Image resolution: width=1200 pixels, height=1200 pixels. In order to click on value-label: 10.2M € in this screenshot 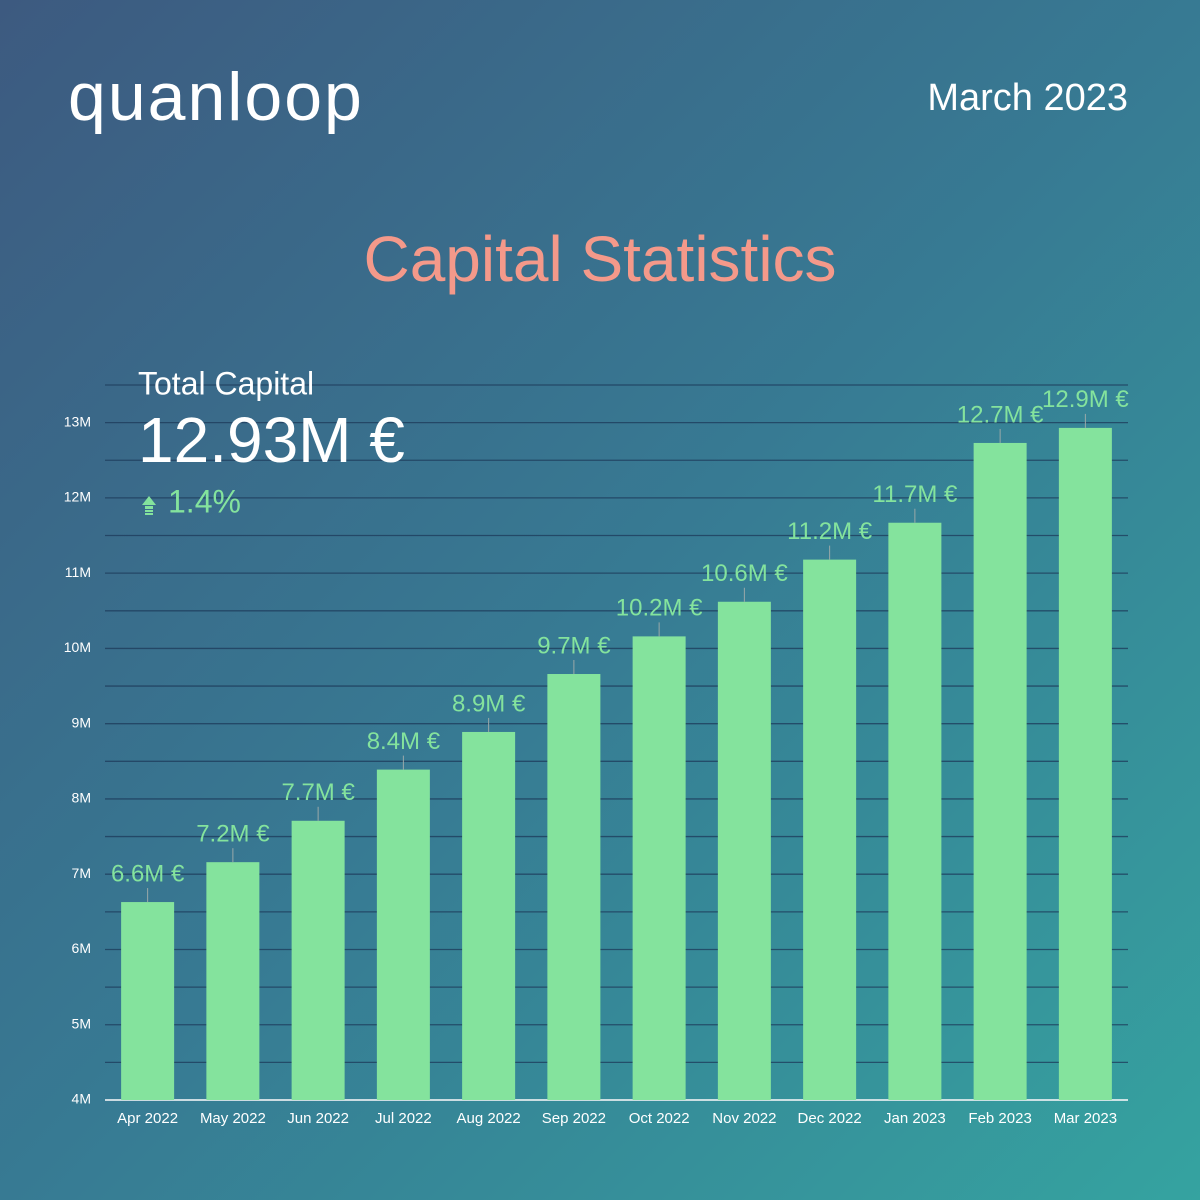, I will do `click(659, 608)`.